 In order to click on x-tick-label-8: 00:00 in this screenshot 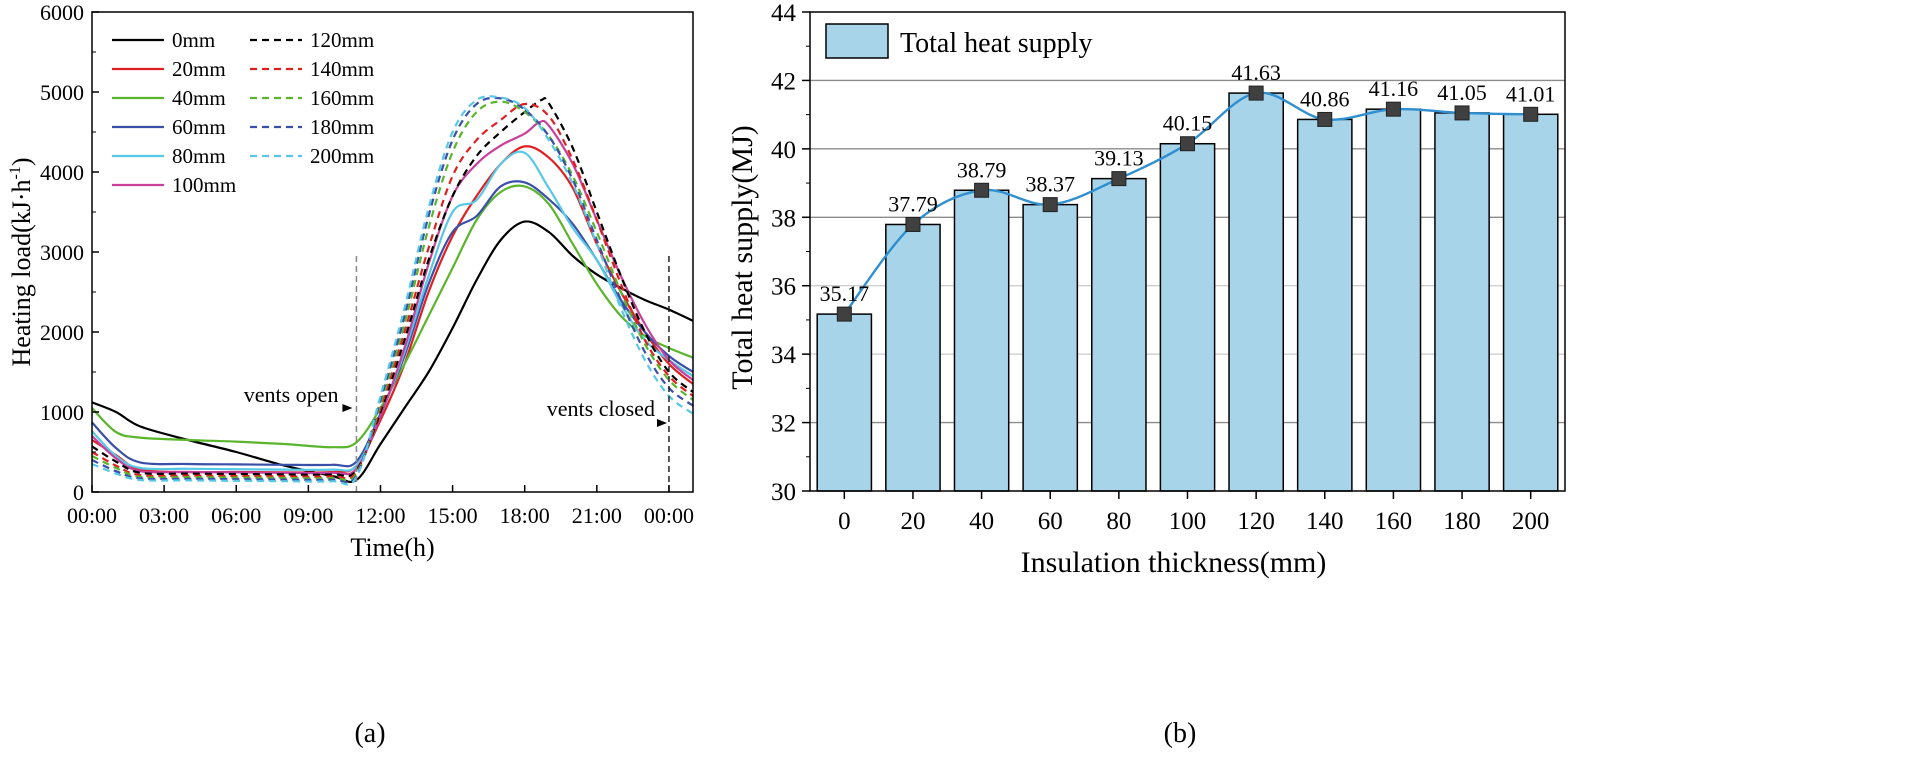, I will do `click(669, 515)`.